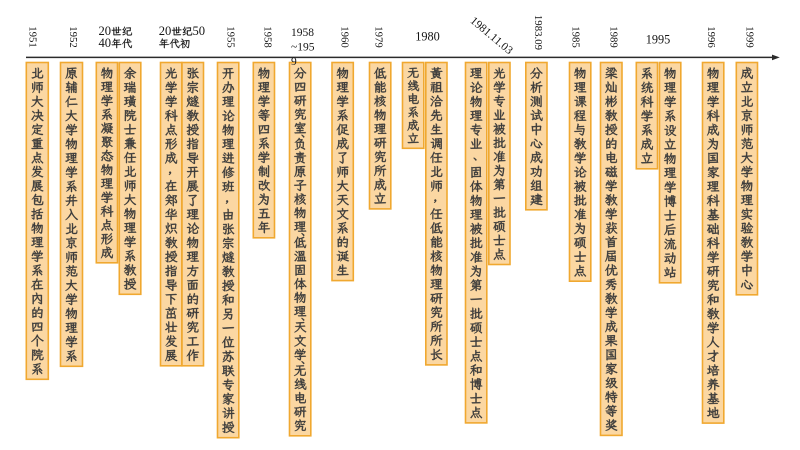  What do you see at coordinates (73, 37) in the screenshot?
I see `svg-text: 1952` at bounding box center [73, 37].